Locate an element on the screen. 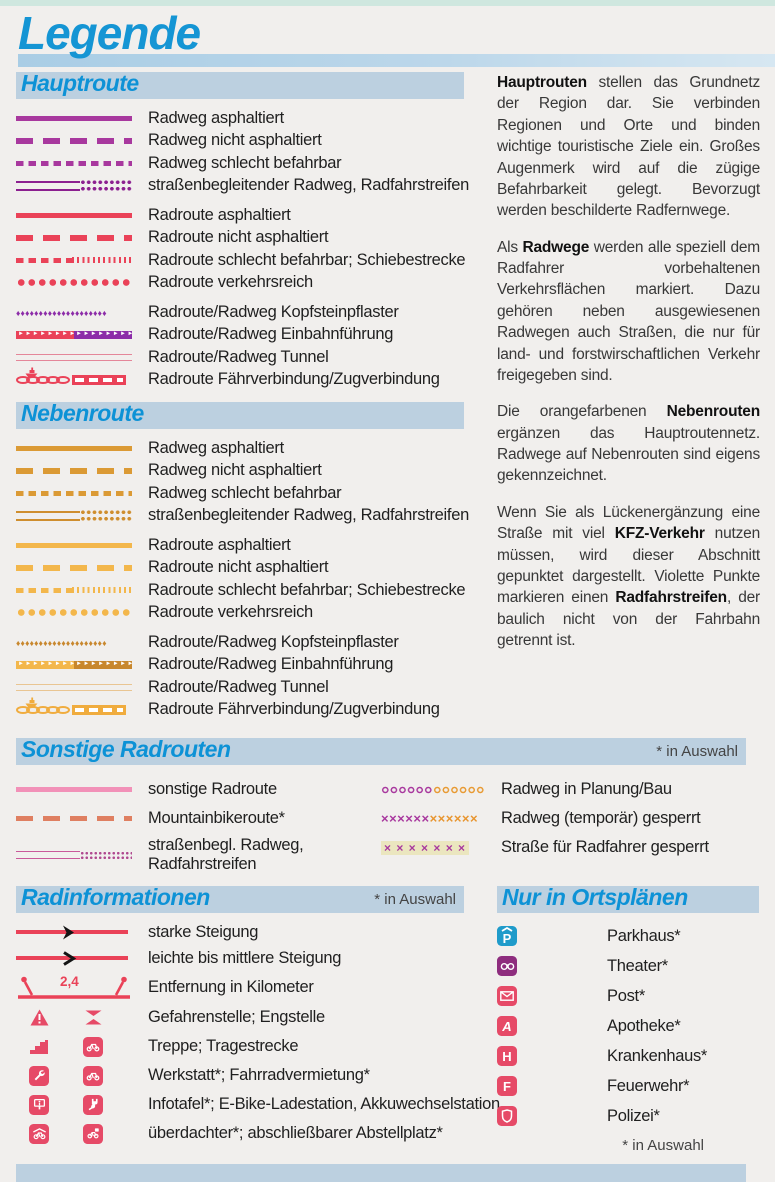  narrow-passage-icon is located at coordinates (93, 1018).